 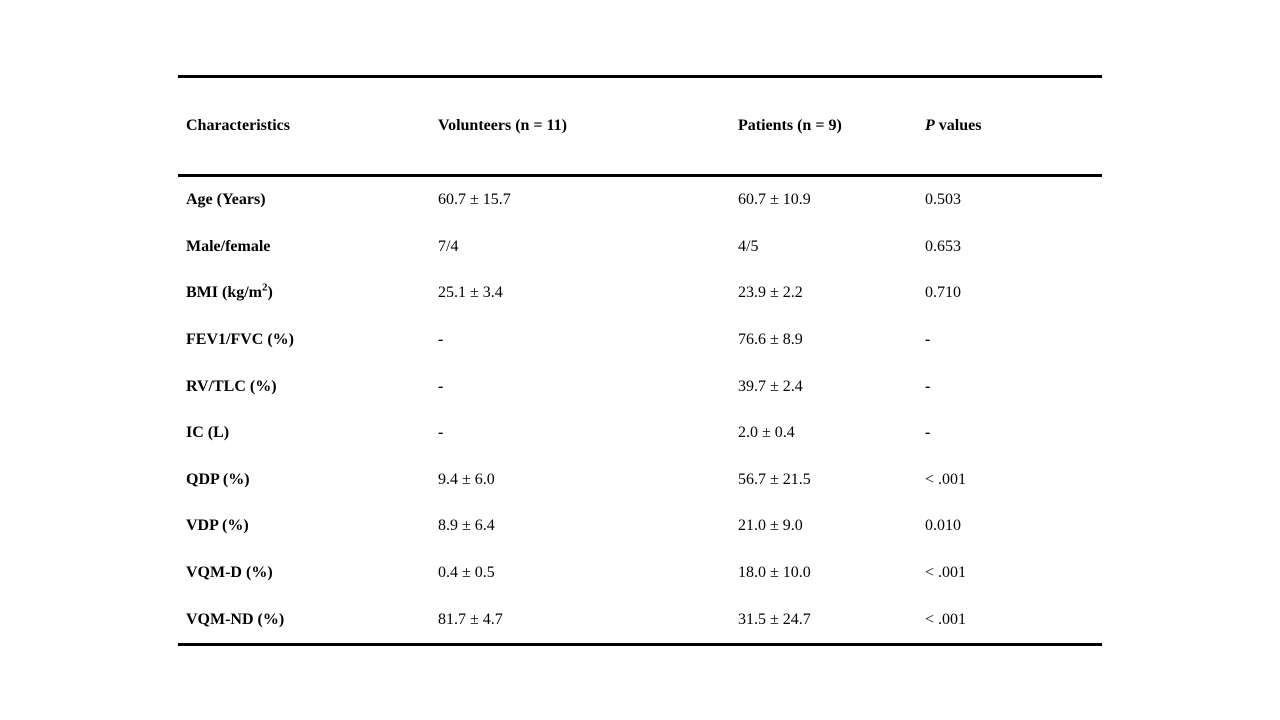 I want to click on patients-value: 18.0 ± 10.0, so click(x=774, y=573).